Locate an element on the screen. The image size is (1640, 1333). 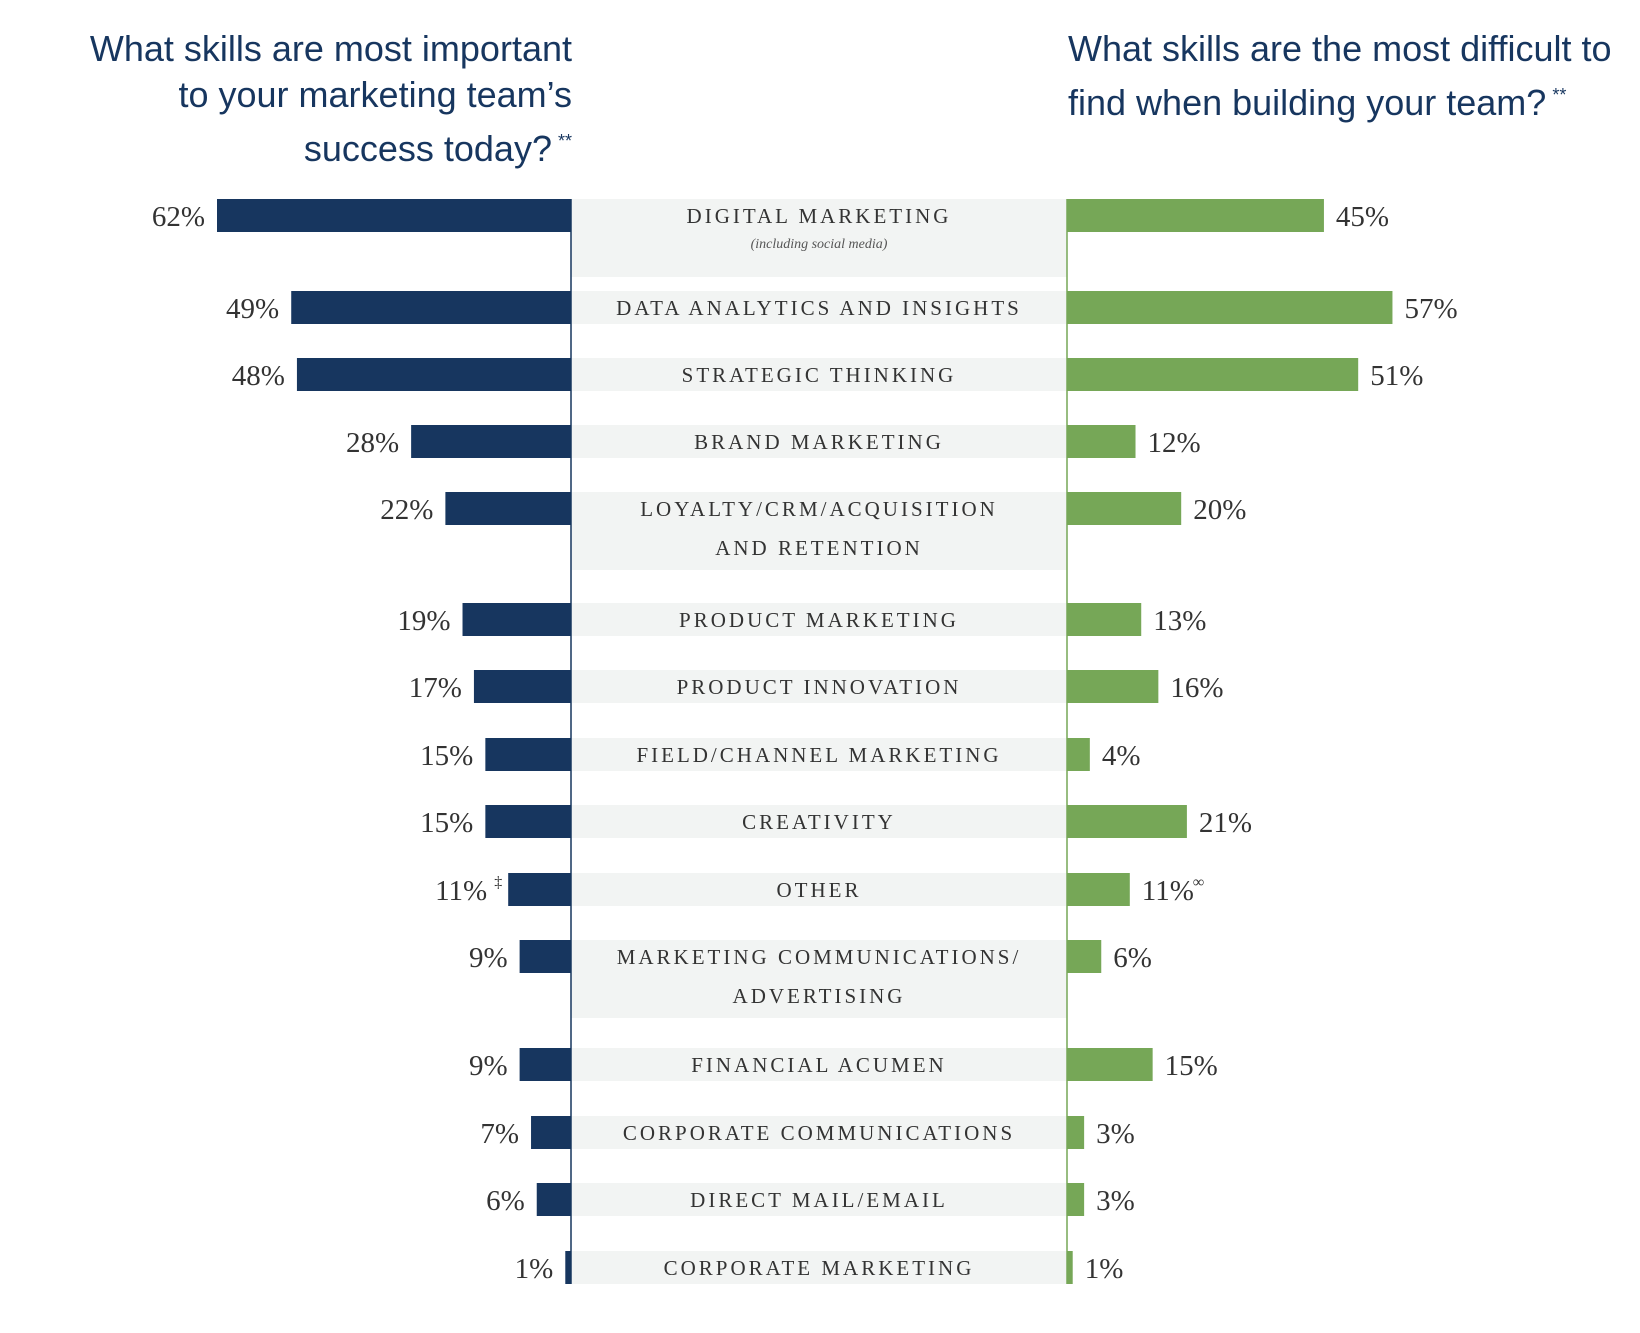
right-value-label: 20% is located at coordinates (1219, 510).